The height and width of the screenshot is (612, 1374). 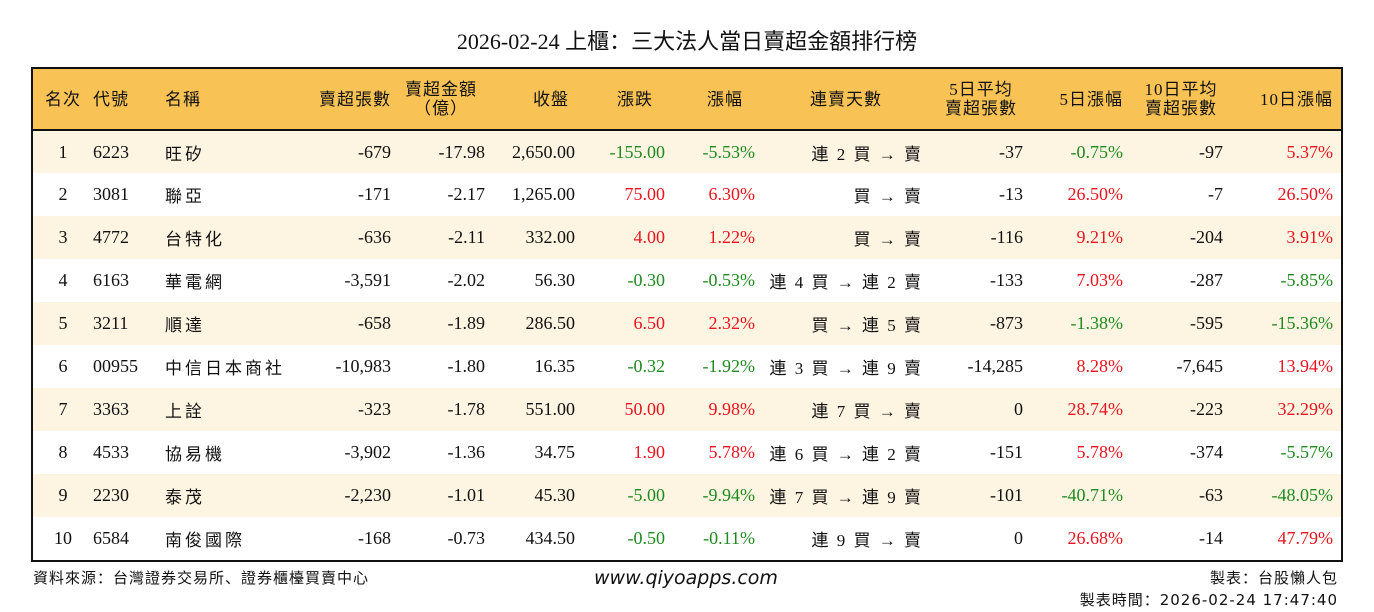 I want to click on cell-avg10-sell-lots: -97, so click(x=1211, y=151).